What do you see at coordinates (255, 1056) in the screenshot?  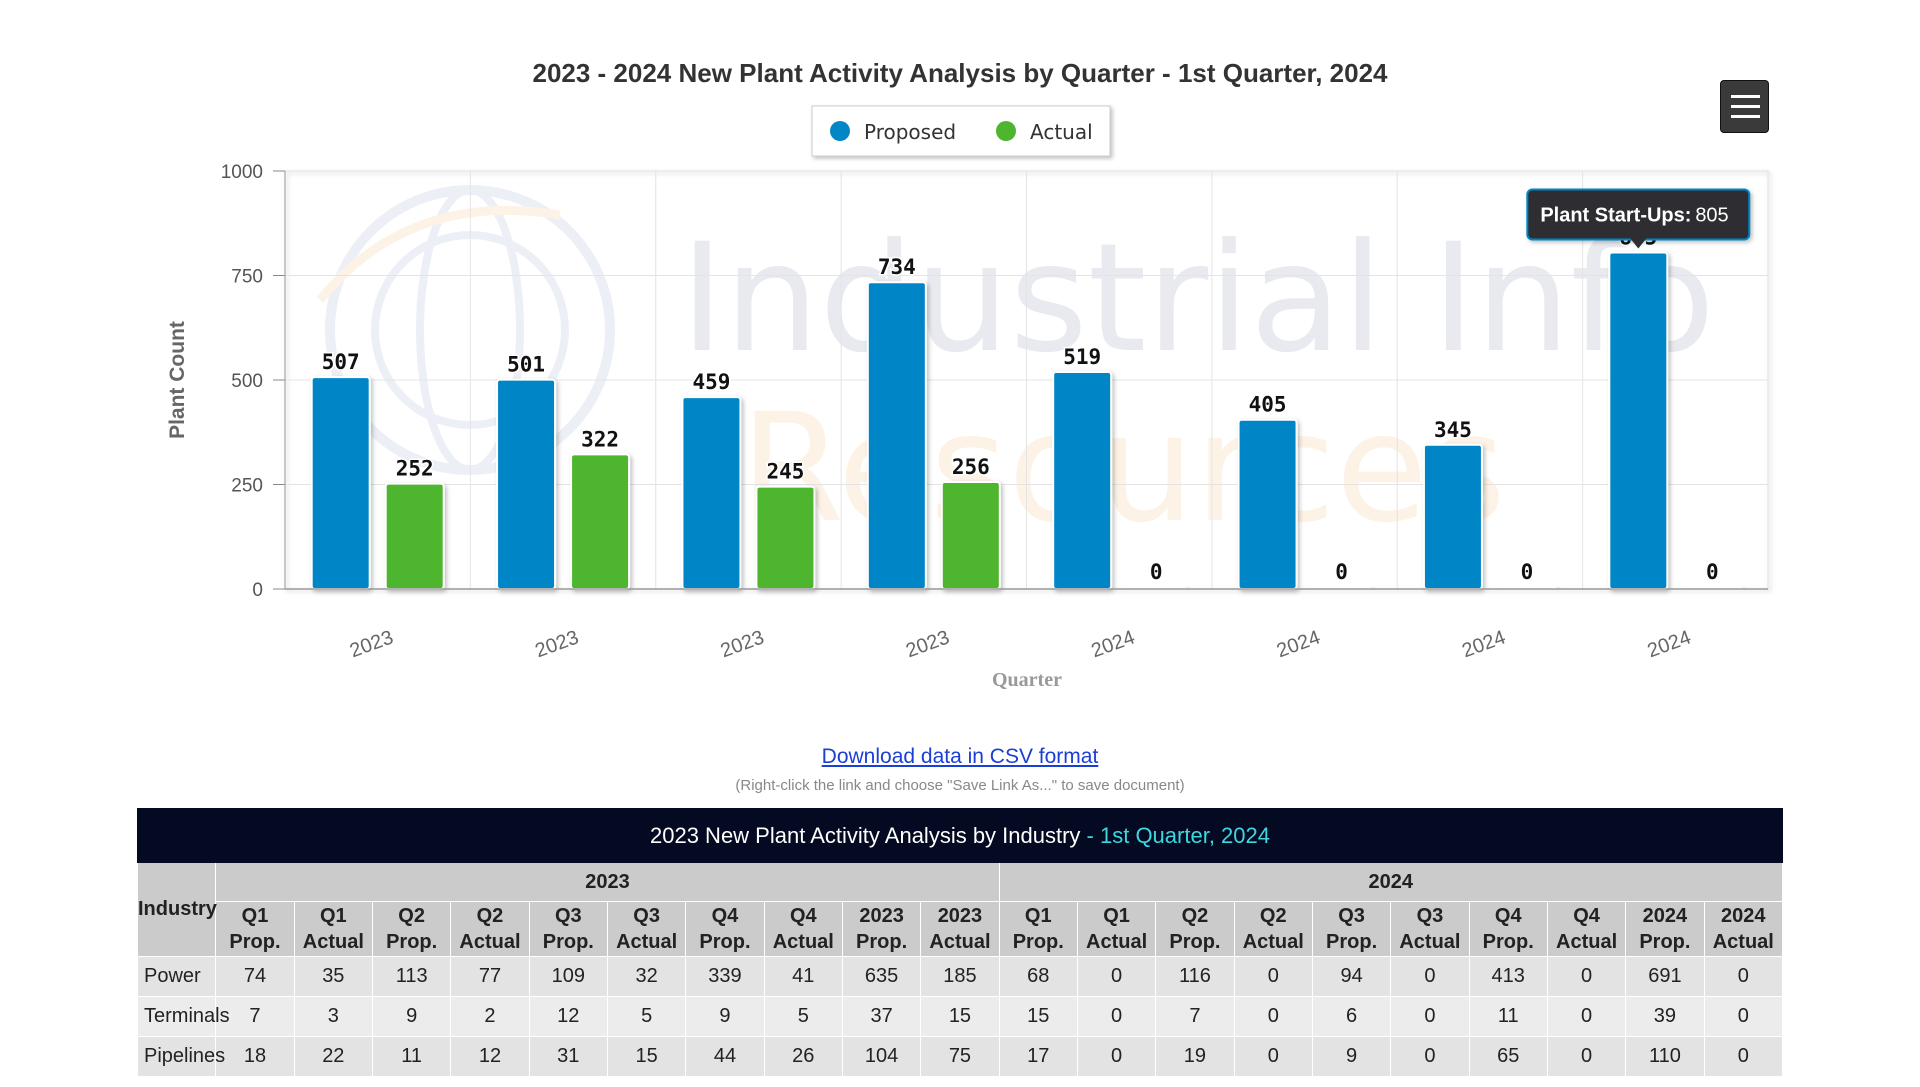 I see `table-cell: 18` at bounding box center [255, 1056].